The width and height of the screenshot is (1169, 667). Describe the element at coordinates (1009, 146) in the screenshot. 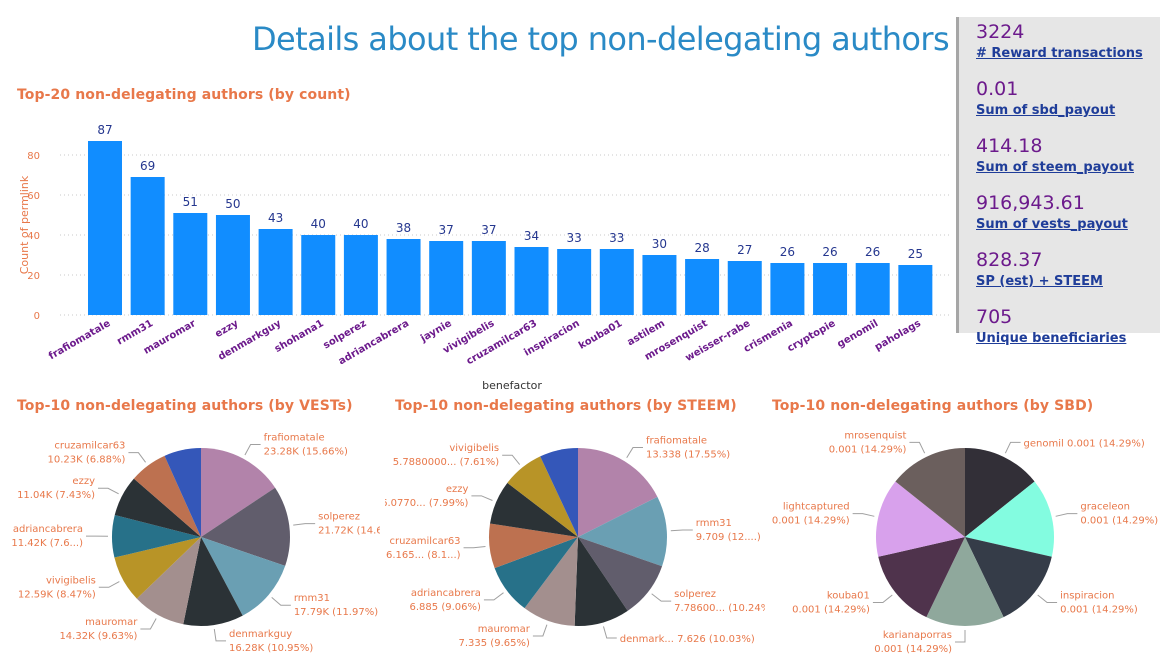

I see `kpi-value: 414.18` at that location.